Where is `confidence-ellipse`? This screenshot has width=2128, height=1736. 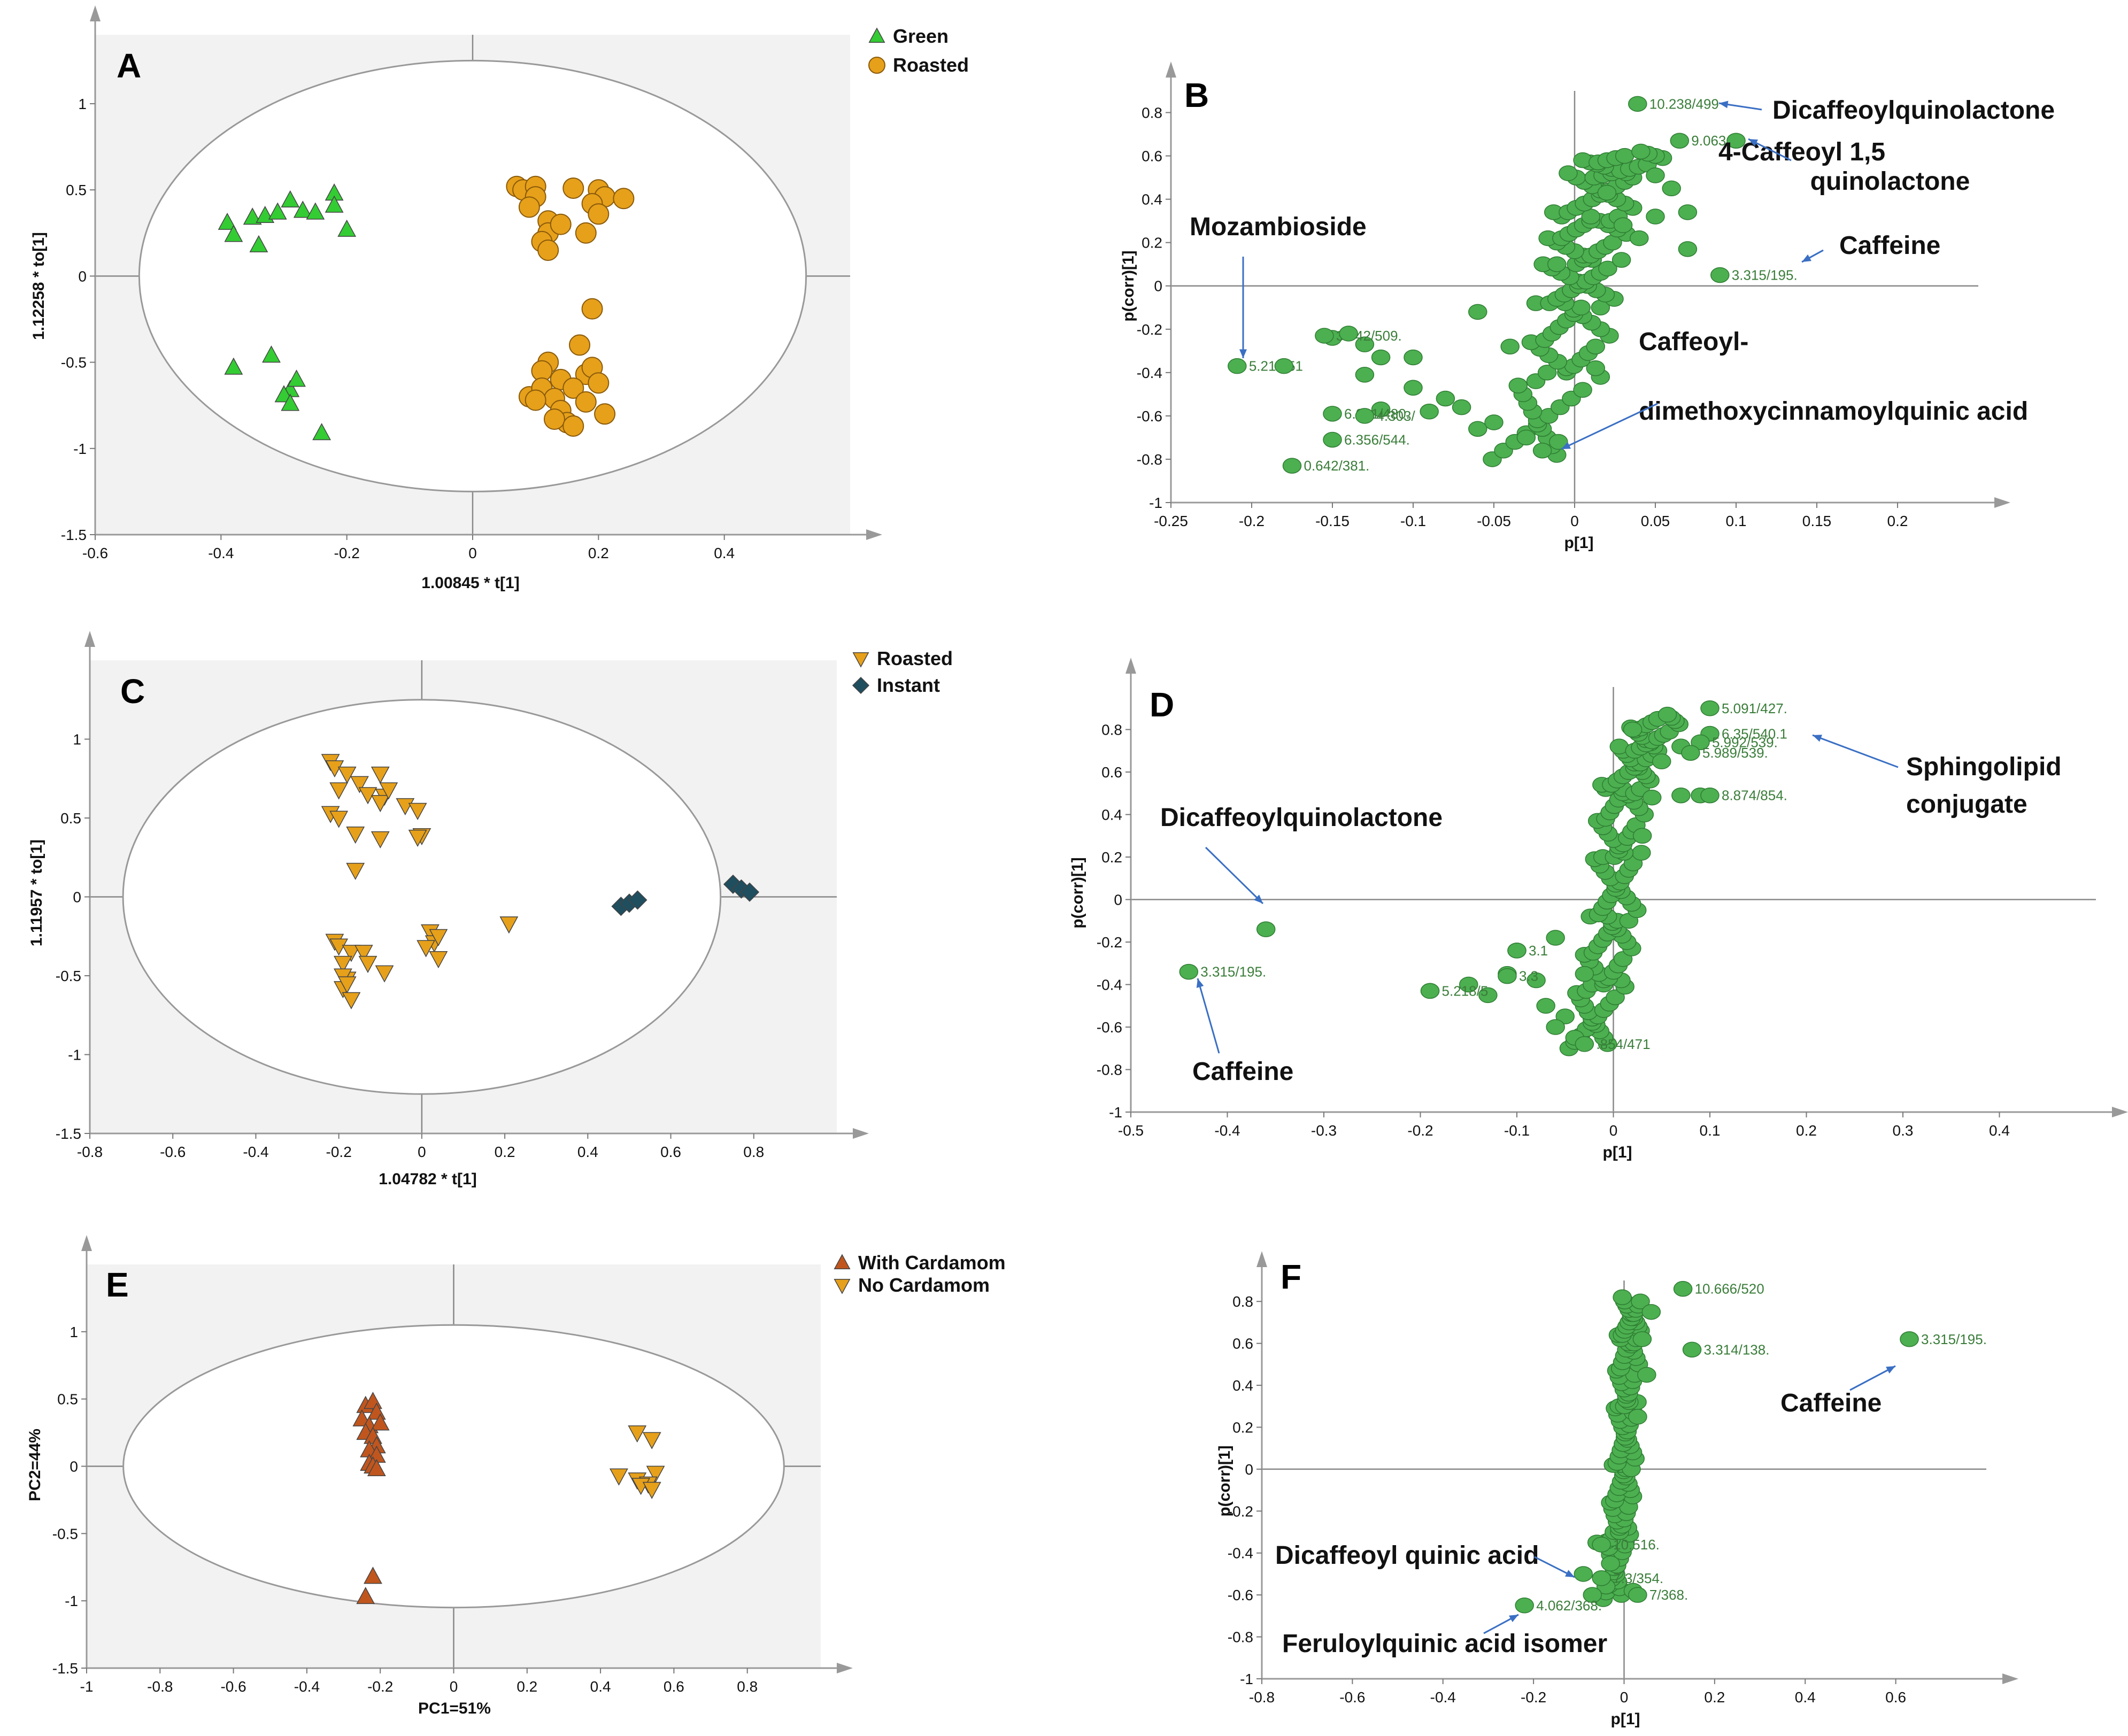
confidence-ellipse is located at coordinates (422, 897).